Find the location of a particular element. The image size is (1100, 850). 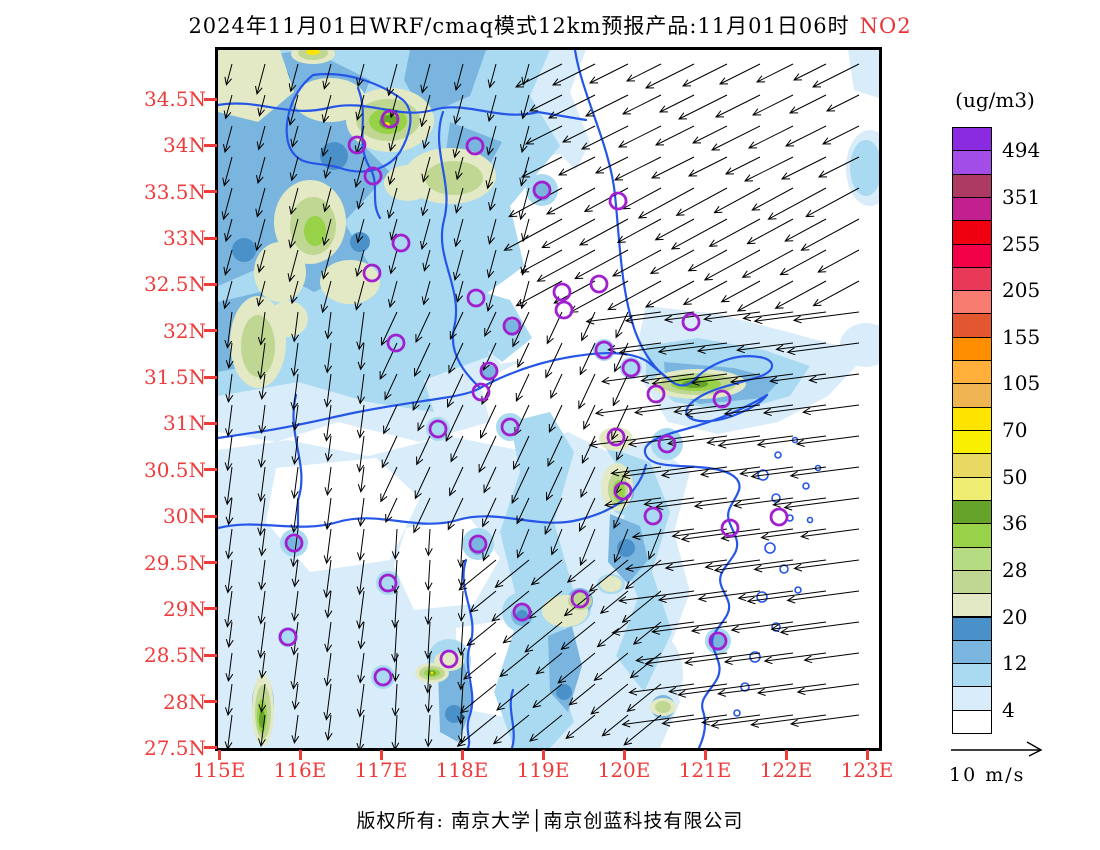

lat-tick-label: 28.5N is located at coordinates (174, 655).